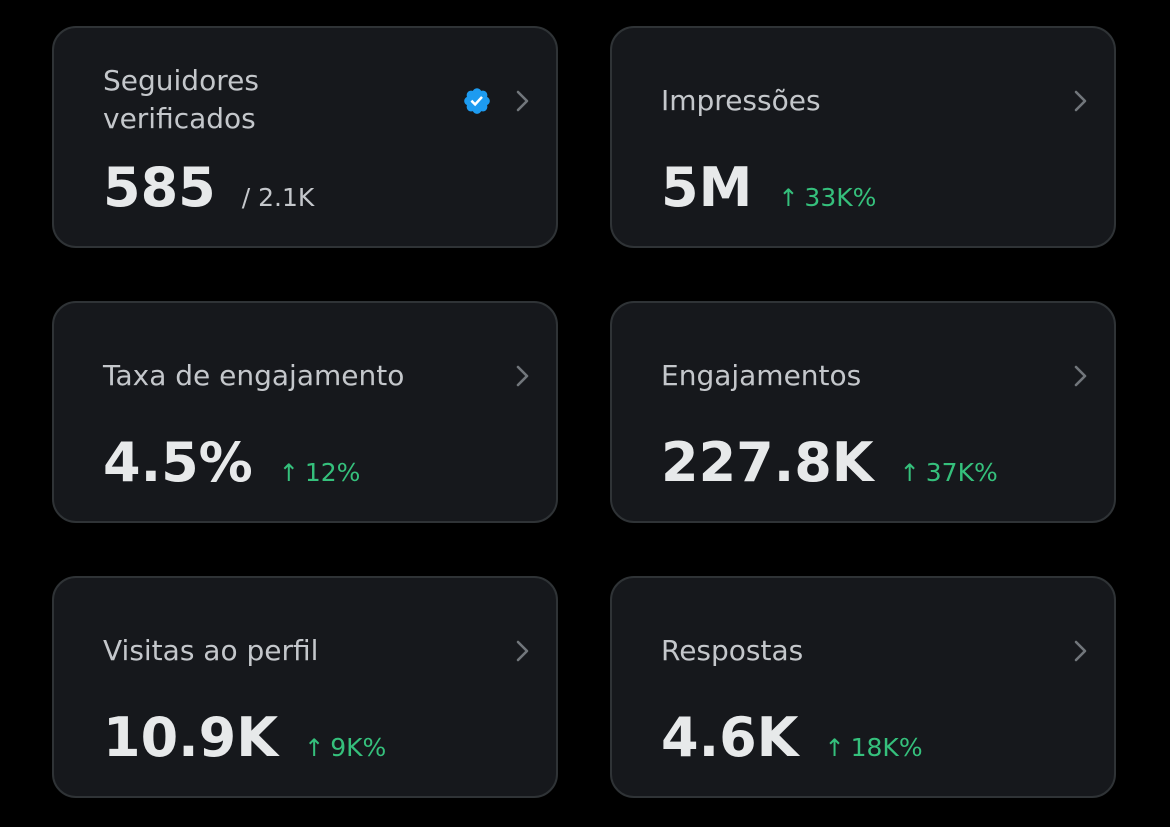 This screenshot has width=1170, height=827. I want to click on card-title: Taxa de engajamento, so click(254, 375).